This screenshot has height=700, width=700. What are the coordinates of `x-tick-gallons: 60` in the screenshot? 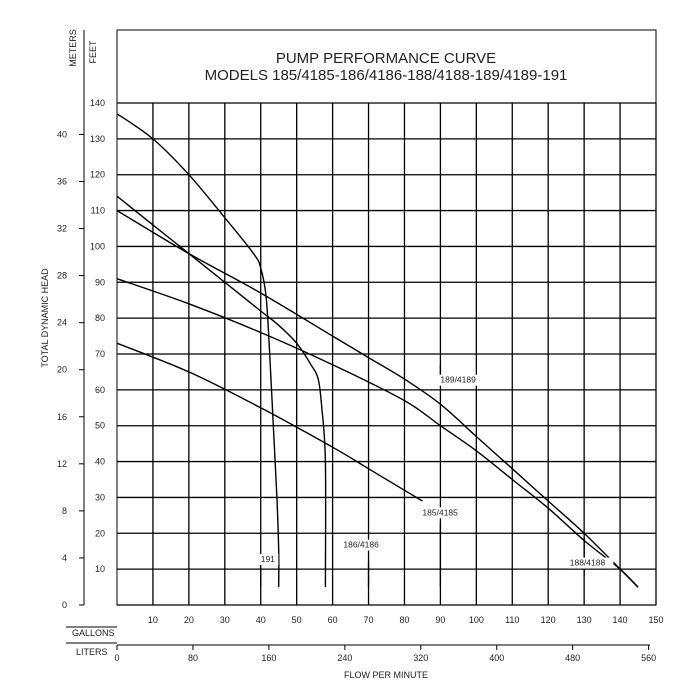 It's located at (333, 620).